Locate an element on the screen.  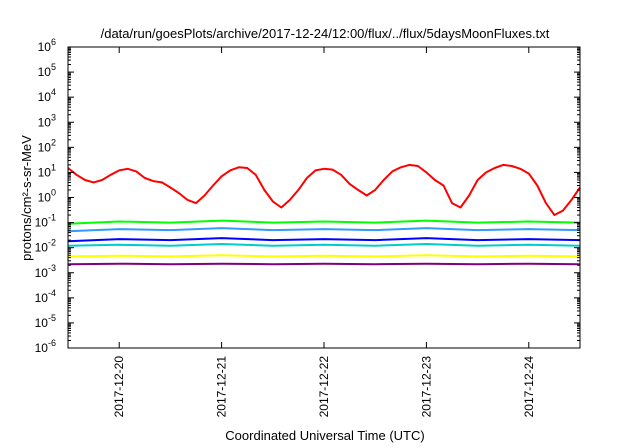
y-axis-label: protons/cm²-s-sr-MeV is located at coordinates (26, 198).